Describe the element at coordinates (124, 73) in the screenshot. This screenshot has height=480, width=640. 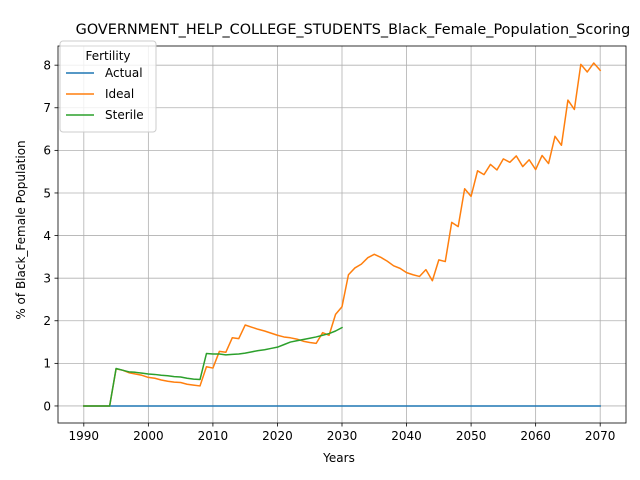
I see `legend-label-actual: Actual` at that location.